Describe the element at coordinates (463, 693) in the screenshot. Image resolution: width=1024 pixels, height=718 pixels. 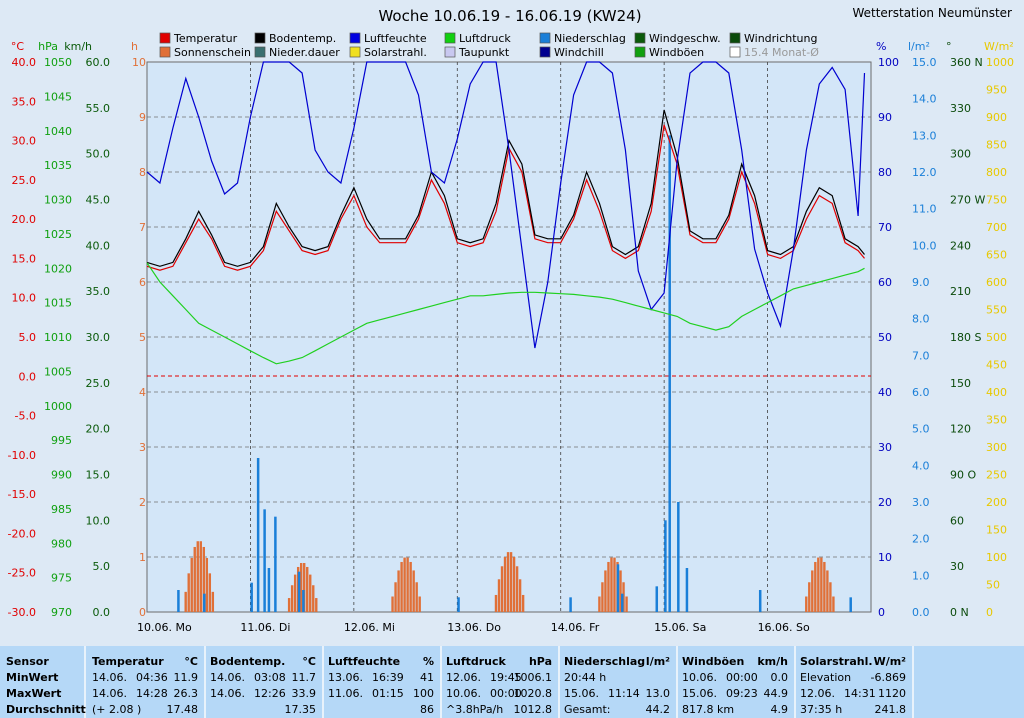
I see `stats-date: 10.06.` at that location.